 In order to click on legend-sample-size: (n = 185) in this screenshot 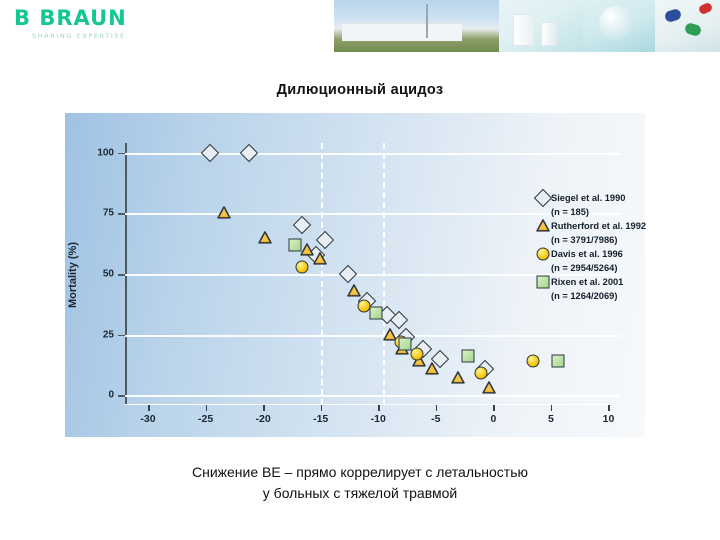, I will do `click(570, 212)`.